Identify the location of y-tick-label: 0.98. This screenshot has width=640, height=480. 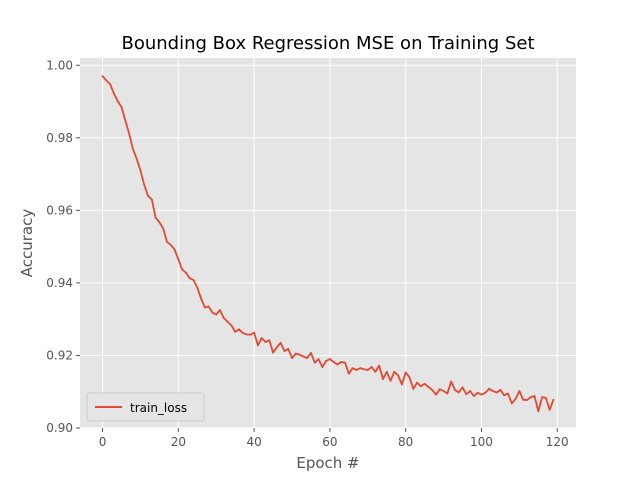
(59, 138).